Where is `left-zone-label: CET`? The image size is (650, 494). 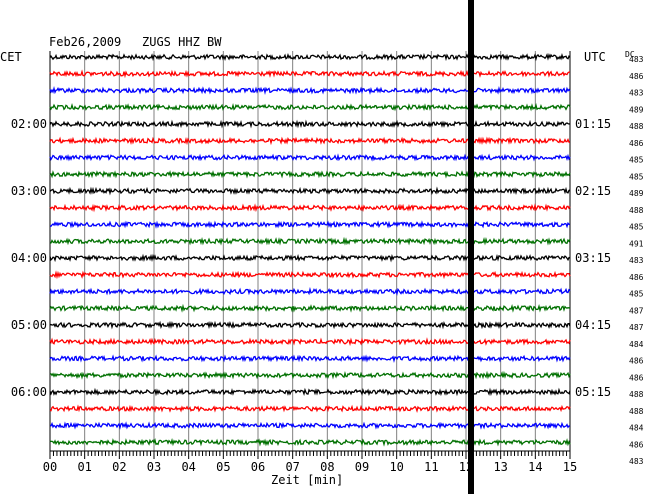
left-zone-label: CET is located at coordinates (11, 57).